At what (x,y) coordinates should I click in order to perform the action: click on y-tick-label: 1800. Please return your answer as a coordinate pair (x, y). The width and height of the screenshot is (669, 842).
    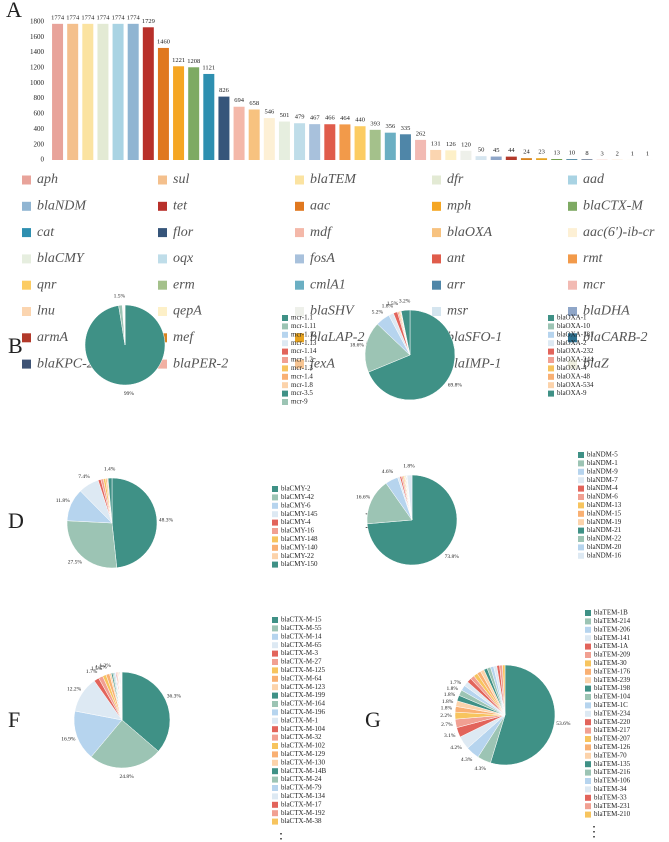
    Looking at the image, I should click on (37, 21).